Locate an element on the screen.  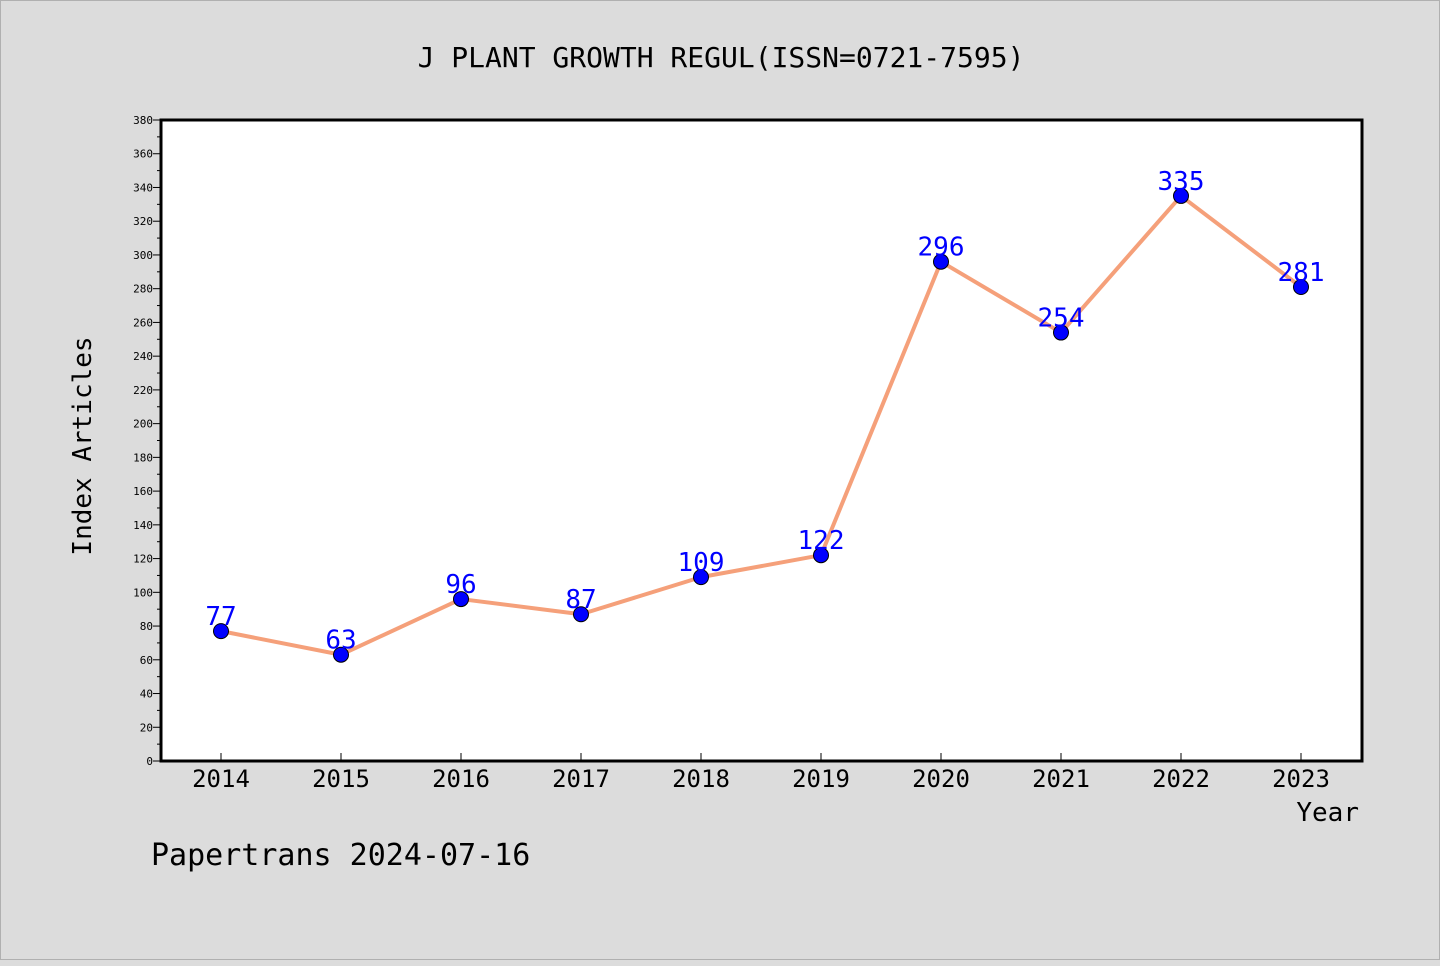
x-tick-label: 2015 is located at coordinates (341, 779).